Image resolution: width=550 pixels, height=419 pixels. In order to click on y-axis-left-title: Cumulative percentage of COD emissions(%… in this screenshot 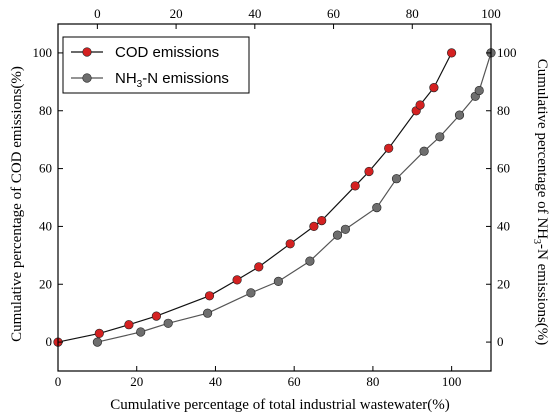, I will do `click(17, 204)`.